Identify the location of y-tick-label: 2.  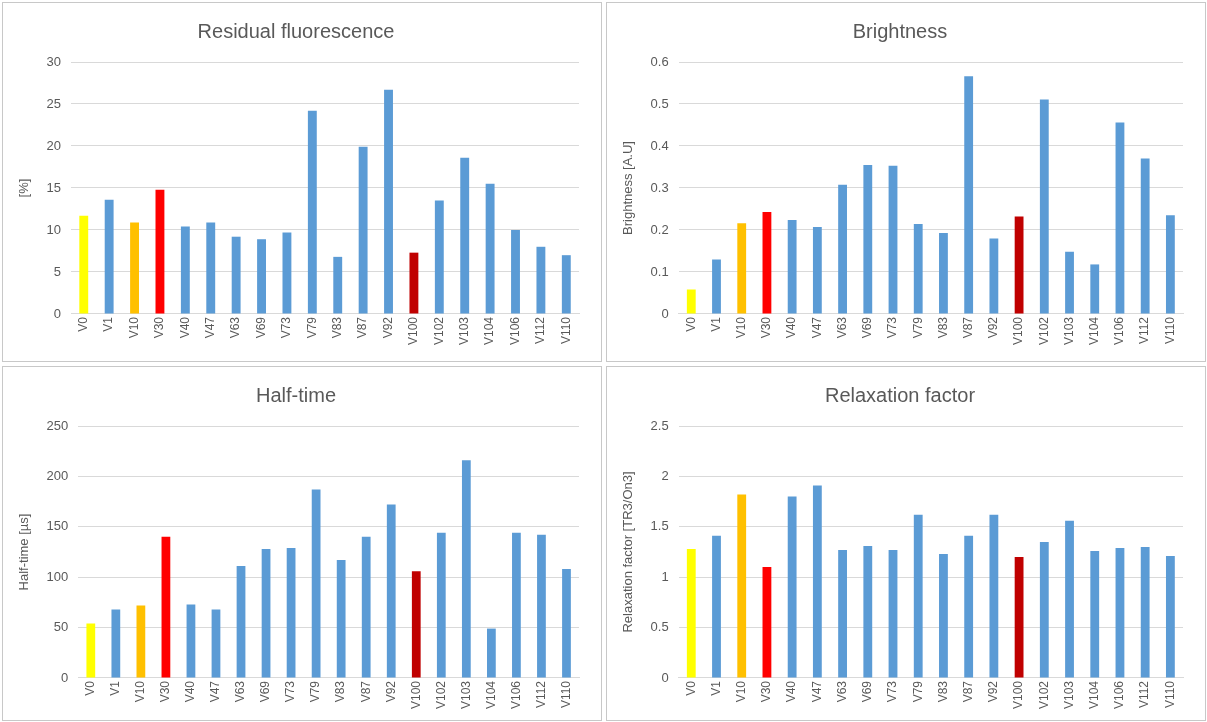
(665, 475).